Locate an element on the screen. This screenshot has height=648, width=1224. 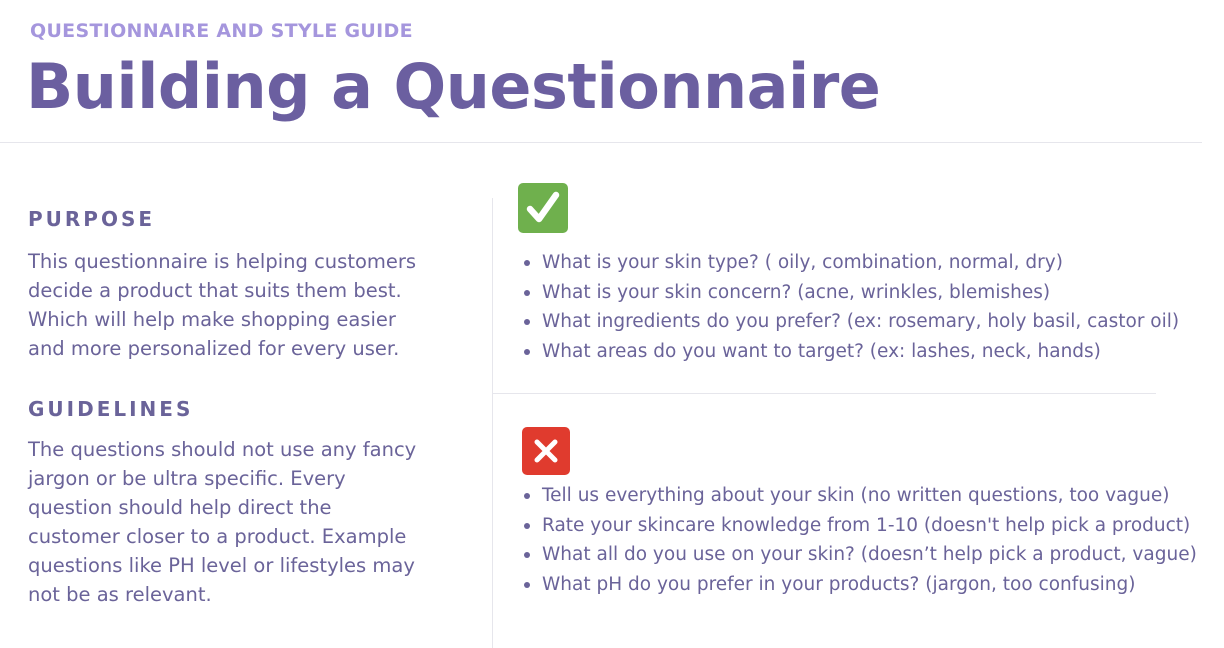
guidelines-line: question should help direct the is located at coordinates (180, 507).